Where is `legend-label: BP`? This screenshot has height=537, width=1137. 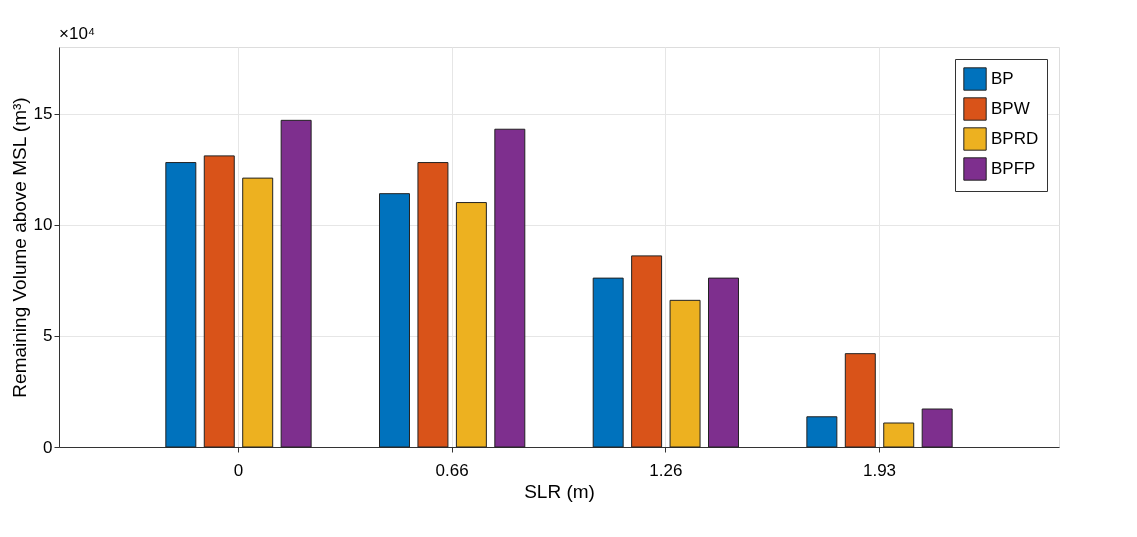
legend-label: BP is located at coordinates (1002, 78).